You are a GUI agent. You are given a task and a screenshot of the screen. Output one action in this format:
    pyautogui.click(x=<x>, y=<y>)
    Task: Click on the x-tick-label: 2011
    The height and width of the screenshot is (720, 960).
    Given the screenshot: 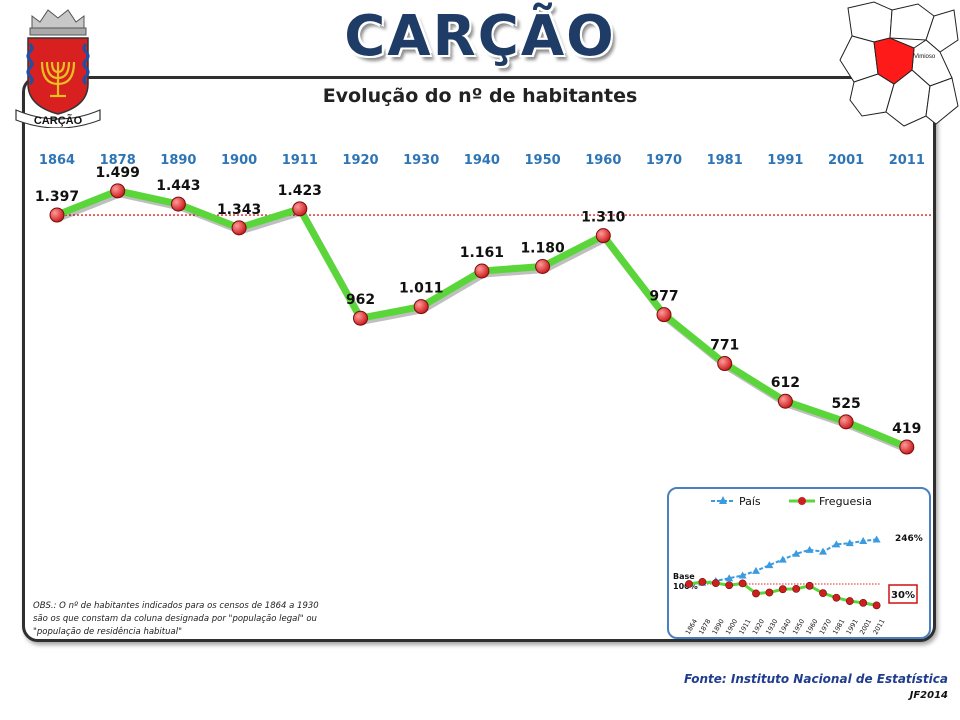 What is the action you would take?
    pyautogui.click(x=907, y=160)
    